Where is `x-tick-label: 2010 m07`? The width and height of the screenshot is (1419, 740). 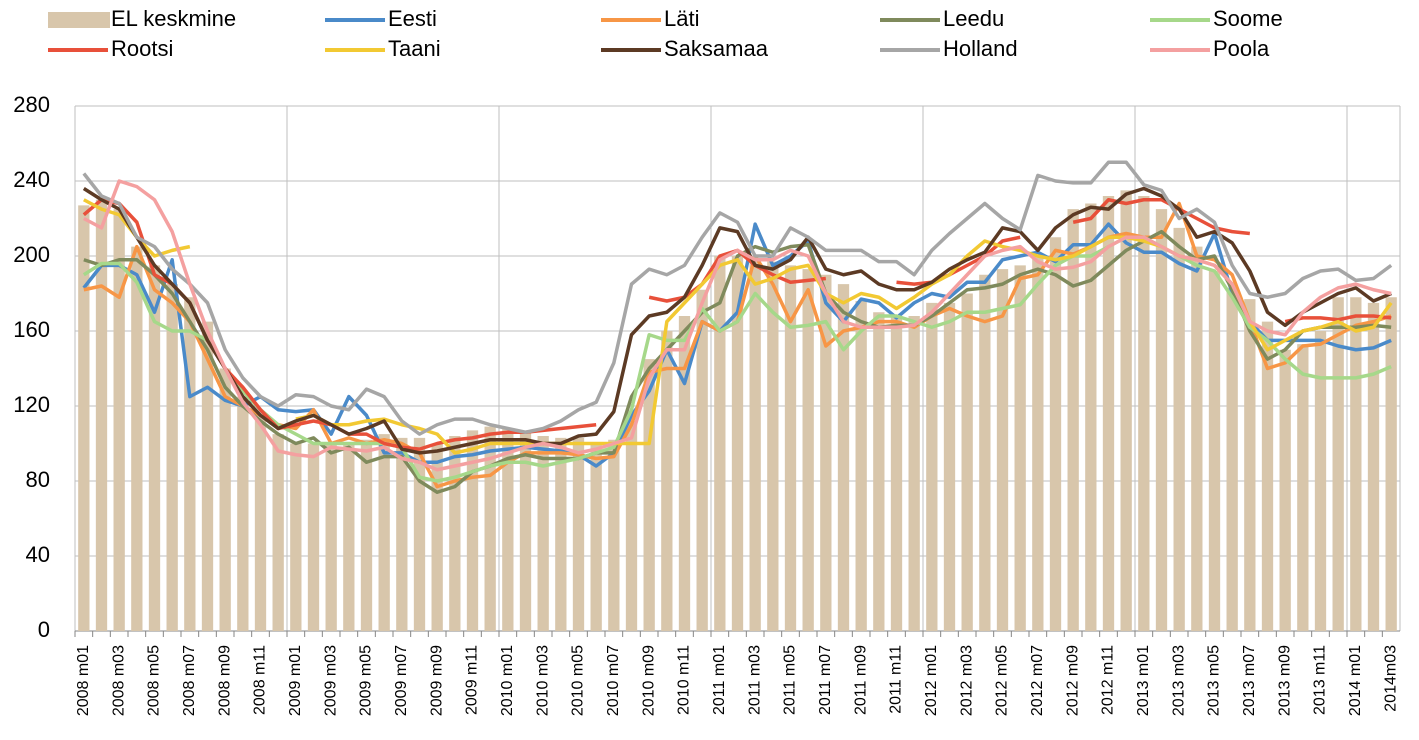 x-tick-label: 2010 m07 is located at coordinates (613, 680).